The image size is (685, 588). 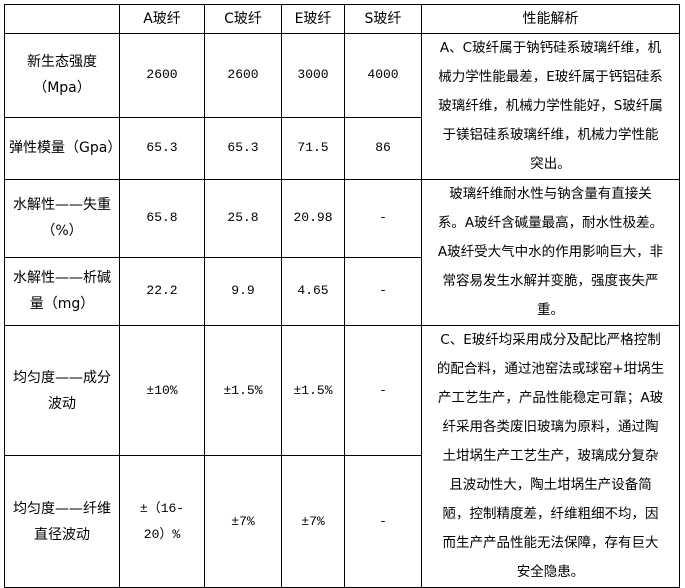 I want to click on analysis-line: 突出。, so click(x=550, y=164).